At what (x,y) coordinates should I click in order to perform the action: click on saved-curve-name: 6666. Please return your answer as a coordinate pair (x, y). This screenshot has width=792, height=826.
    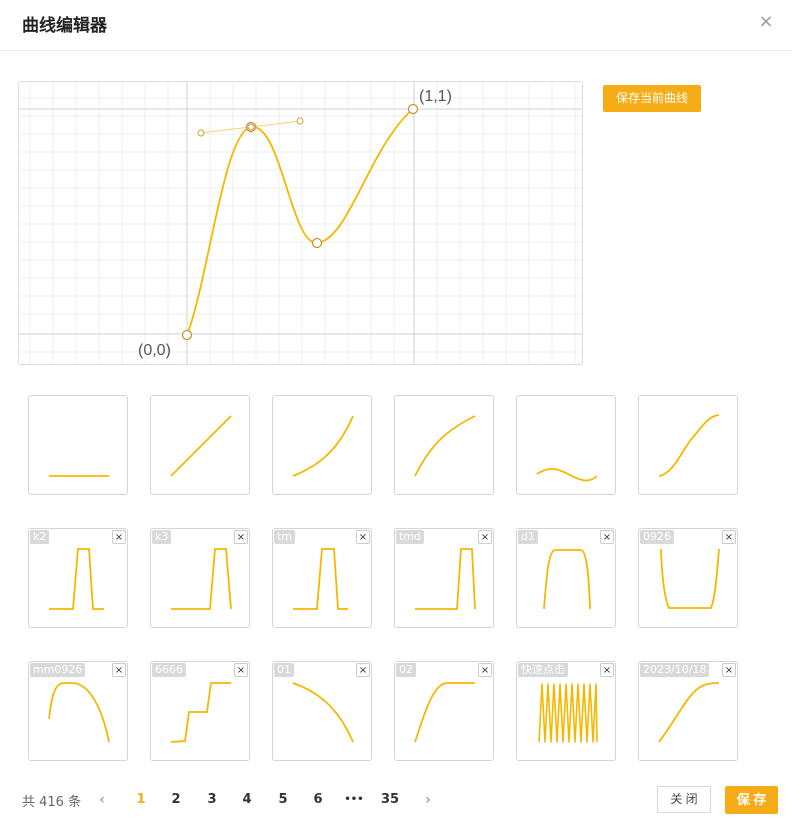
    Looking at the image, I should click on (169, 670).